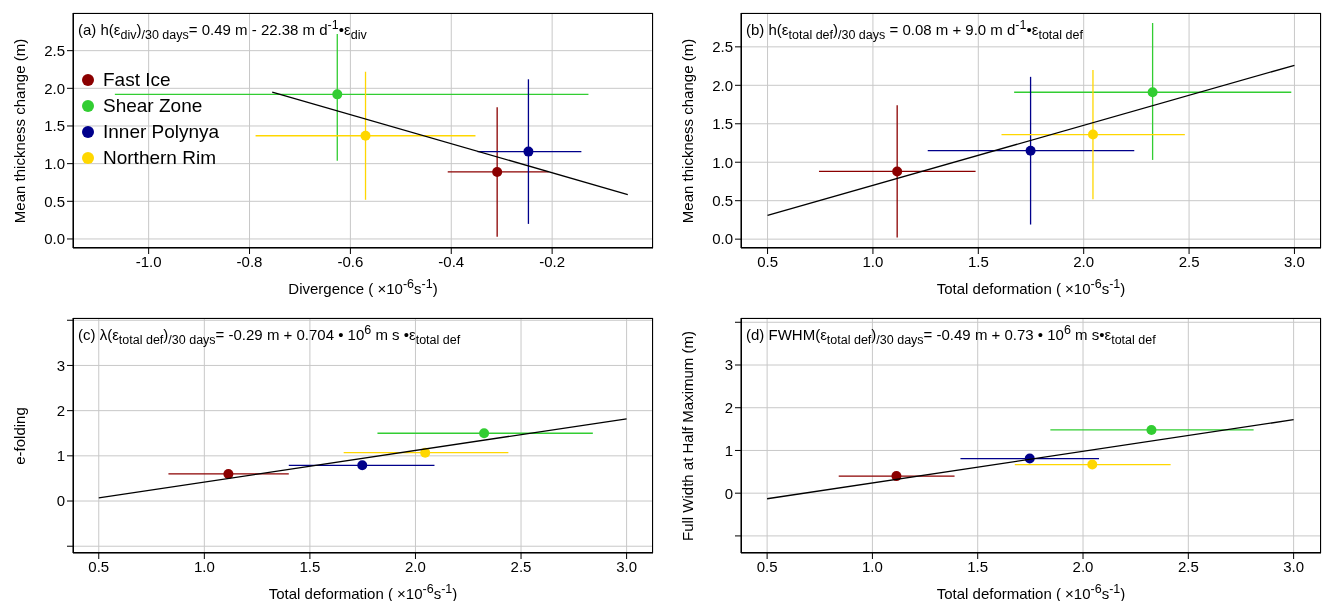 Image resolution: width=1327 pixels, height=601 pixels. Describe the element at coordinates (137, 79) in the screenshot. I see `legend-label: Fast Ice` at that location.